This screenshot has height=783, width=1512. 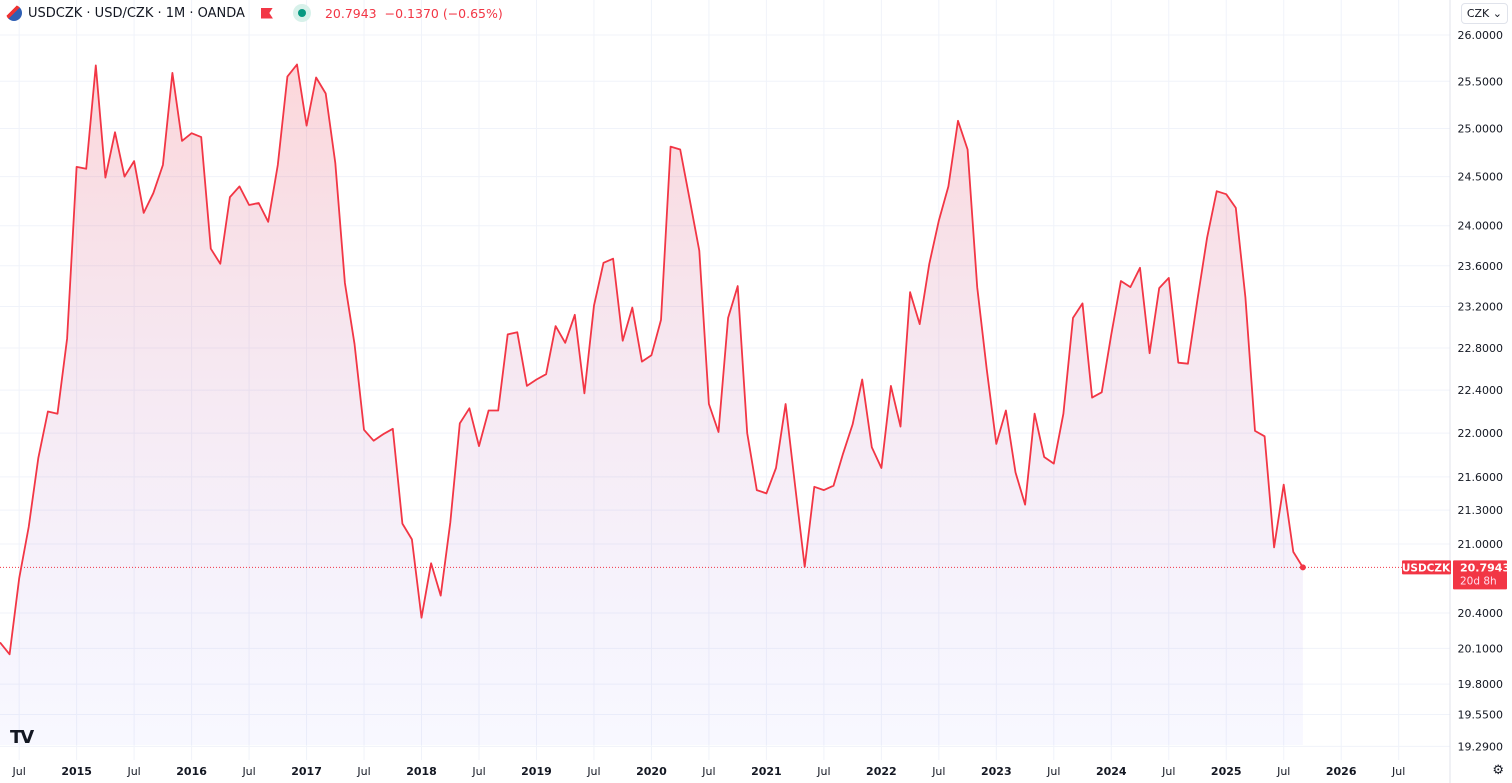 What do you see at coordinates (1481, 648) in the screenshot?
I see `y-tick-label: 20.1000` at bounding box center [1481, 648].